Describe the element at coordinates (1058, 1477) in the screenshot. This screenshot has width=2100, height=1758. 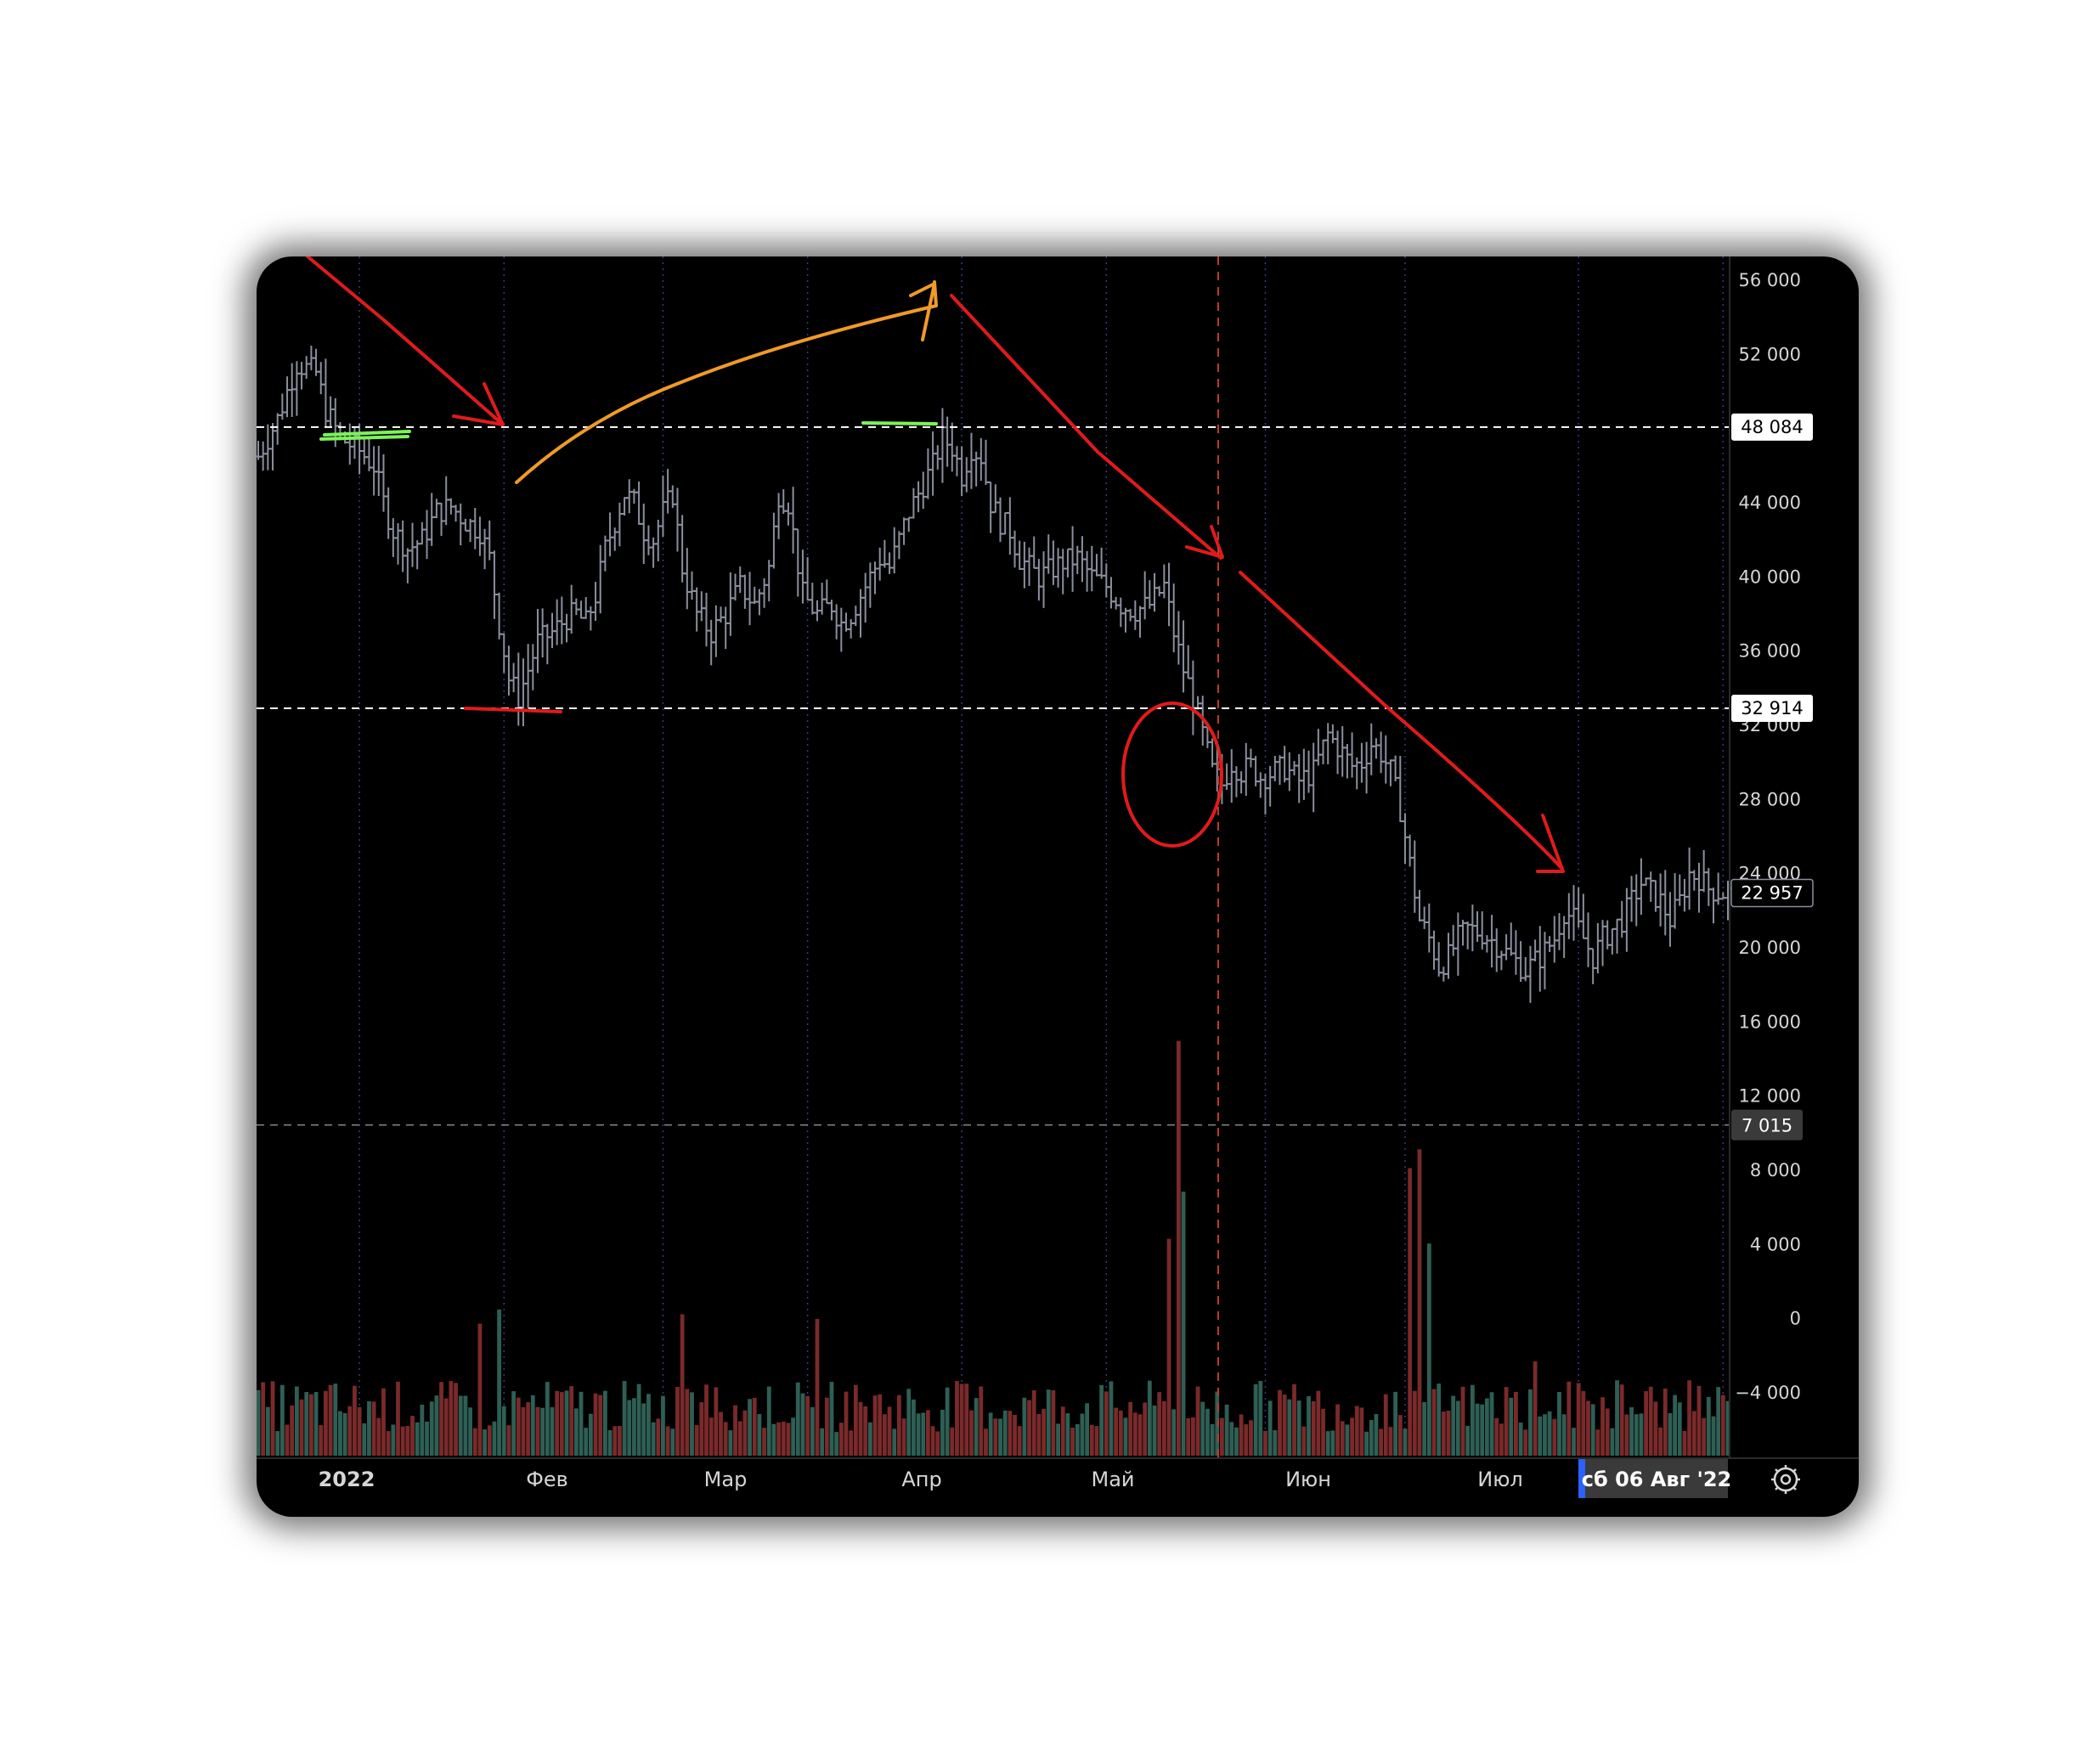
I see `time-axis: 2022 Фев Мар Апр Май Июн Июл сб 06 Авг '22` at that location.